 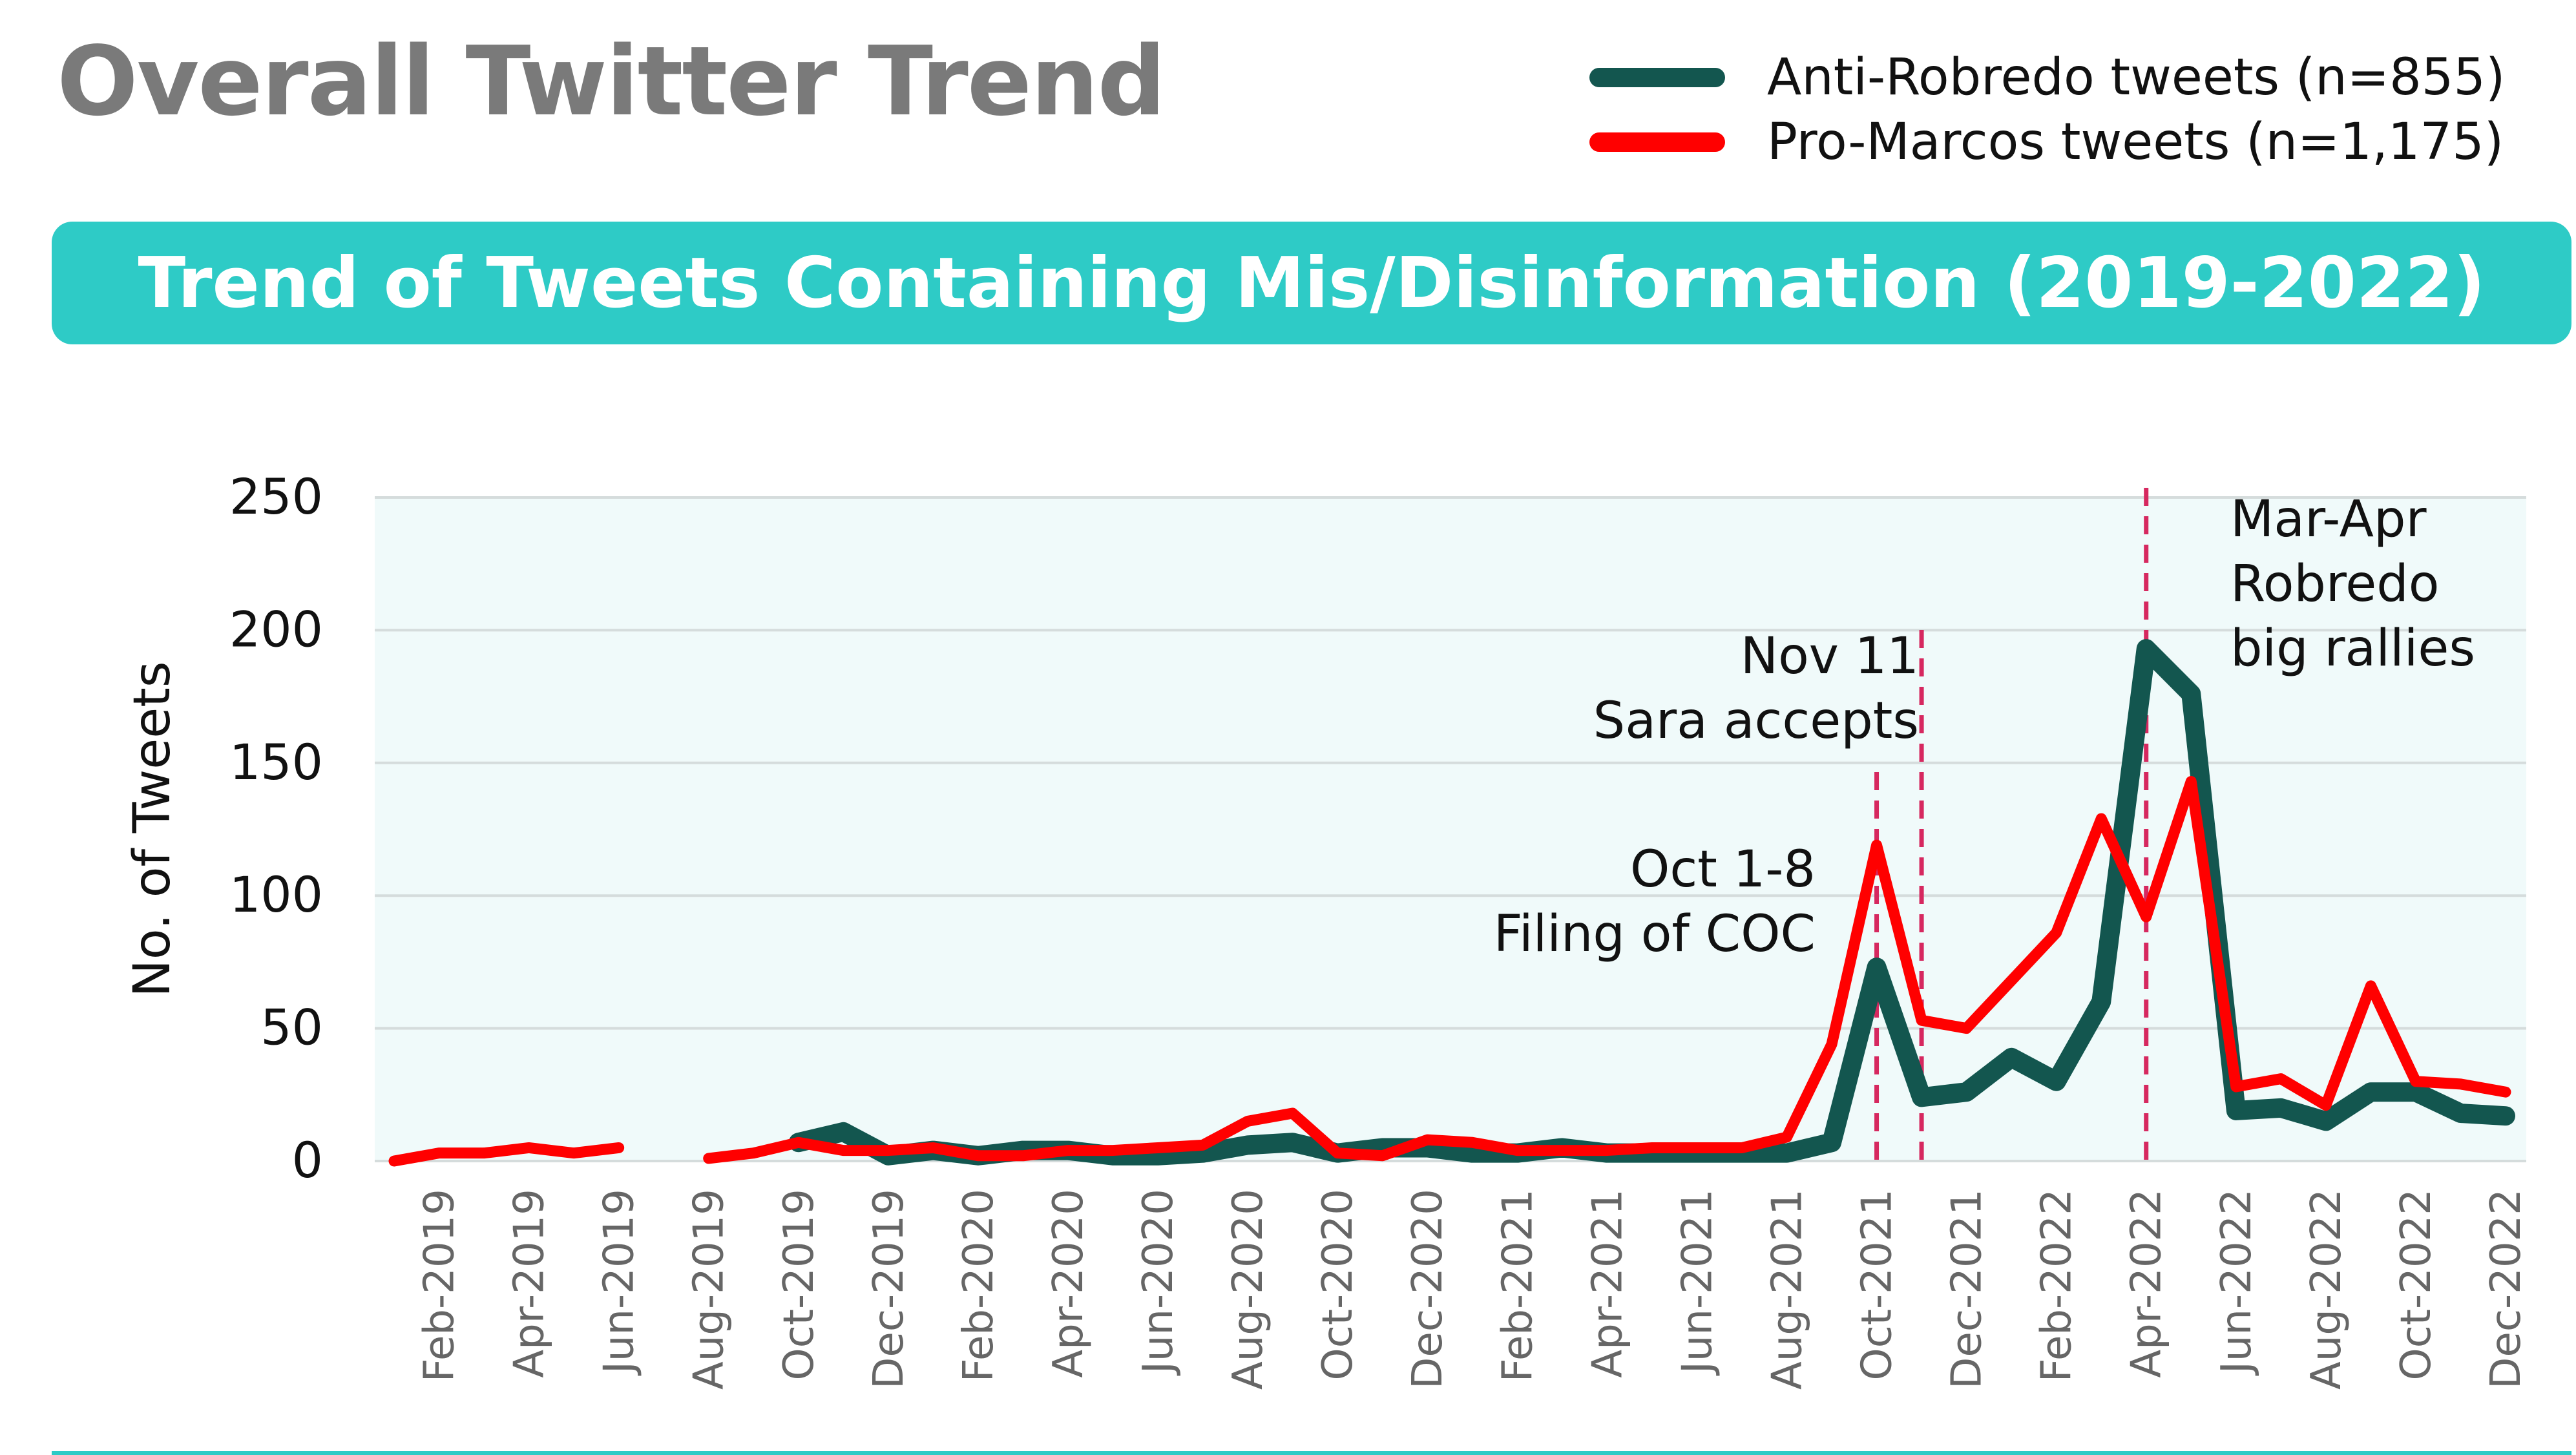 What do you see at coordinates (276, 496) in the screenshot?
I see `y-tick-label: 250` at bounding box center [276, 496].